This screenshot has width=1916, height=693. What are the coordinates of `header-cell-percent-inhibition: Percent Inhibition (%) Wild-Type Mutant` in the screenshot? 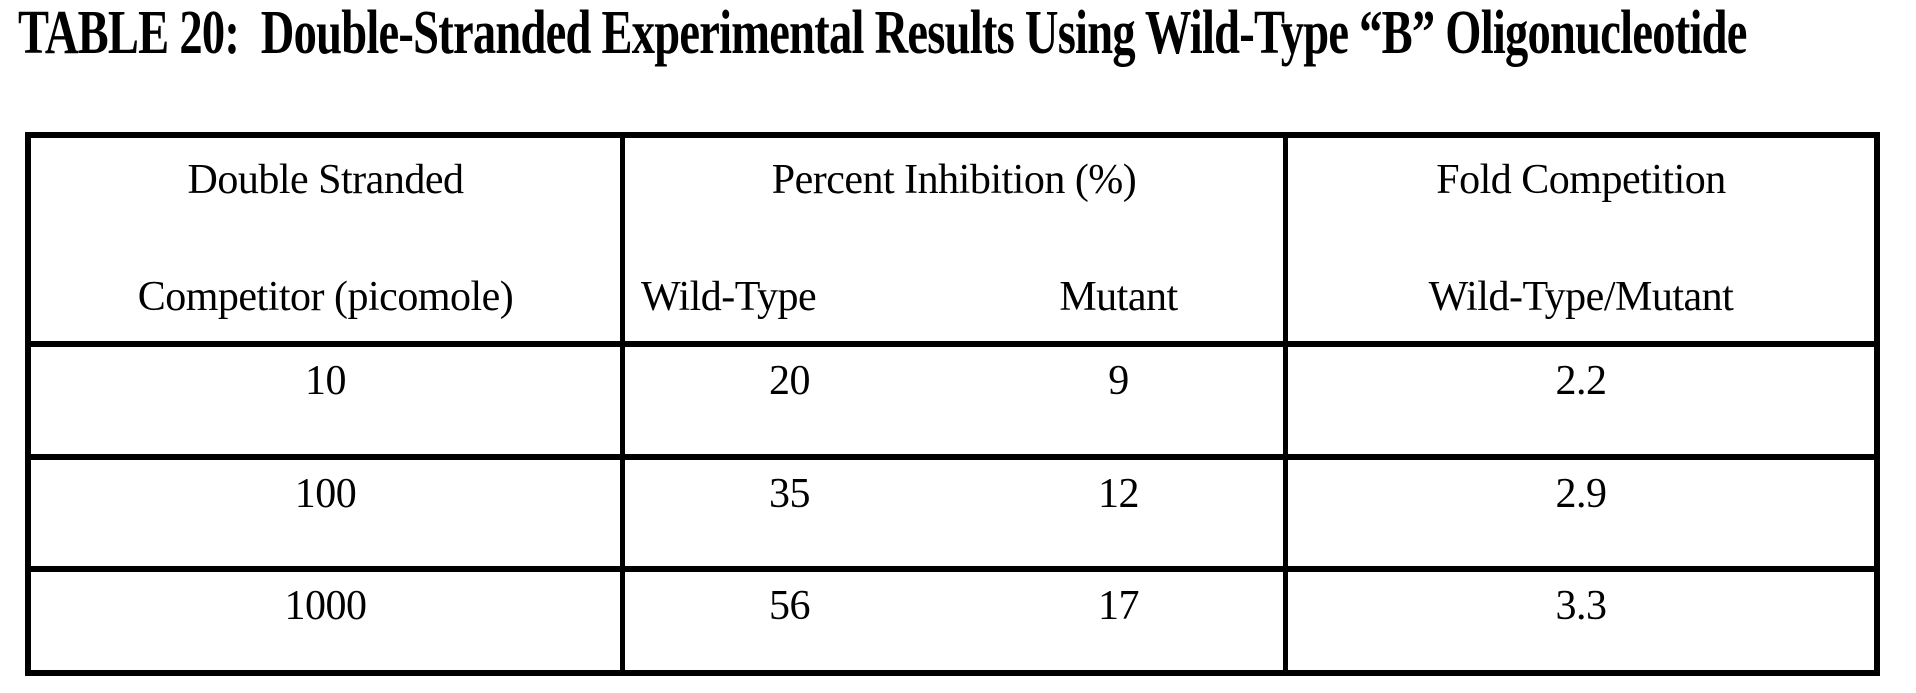 It's located at (956, 242).